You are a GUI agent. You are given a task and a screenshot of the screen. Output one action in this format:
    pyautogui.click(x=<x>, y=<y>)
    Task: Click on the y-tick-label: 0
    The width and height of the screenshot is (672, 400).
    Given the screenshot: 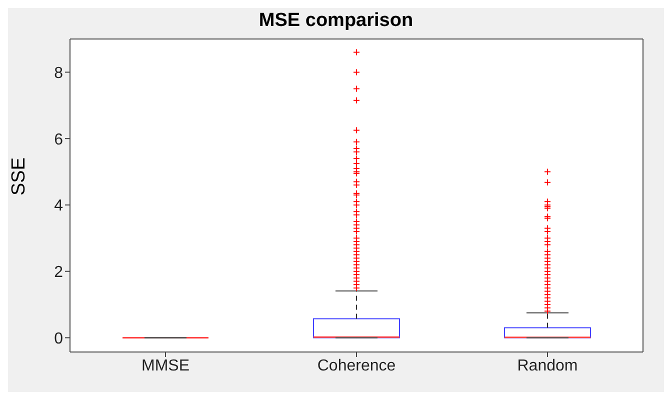 What is the action you would take?
    pyautogui.click(x=59, y=339)
    